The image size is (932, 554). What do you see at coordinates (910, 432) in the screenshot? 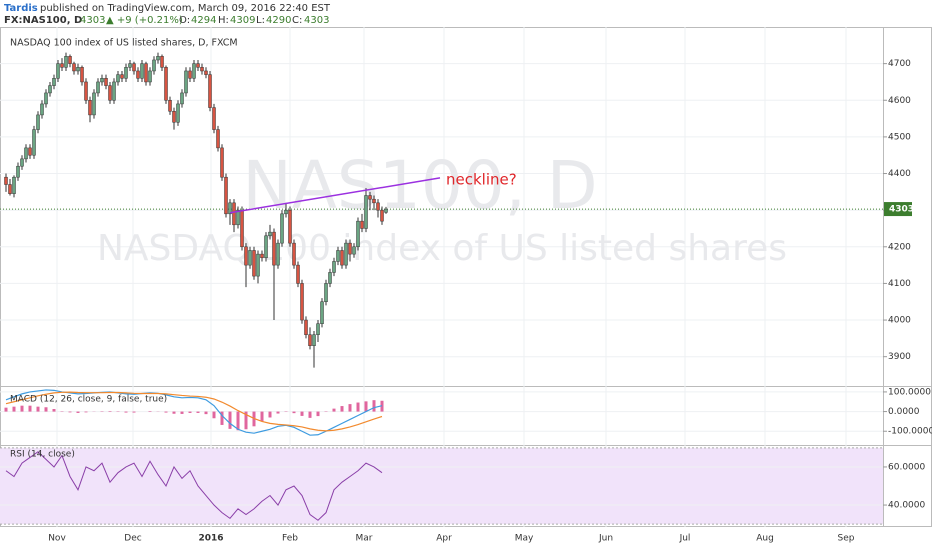
I see `y-tick-label: -100.0000` at bounding box center [910, 432].